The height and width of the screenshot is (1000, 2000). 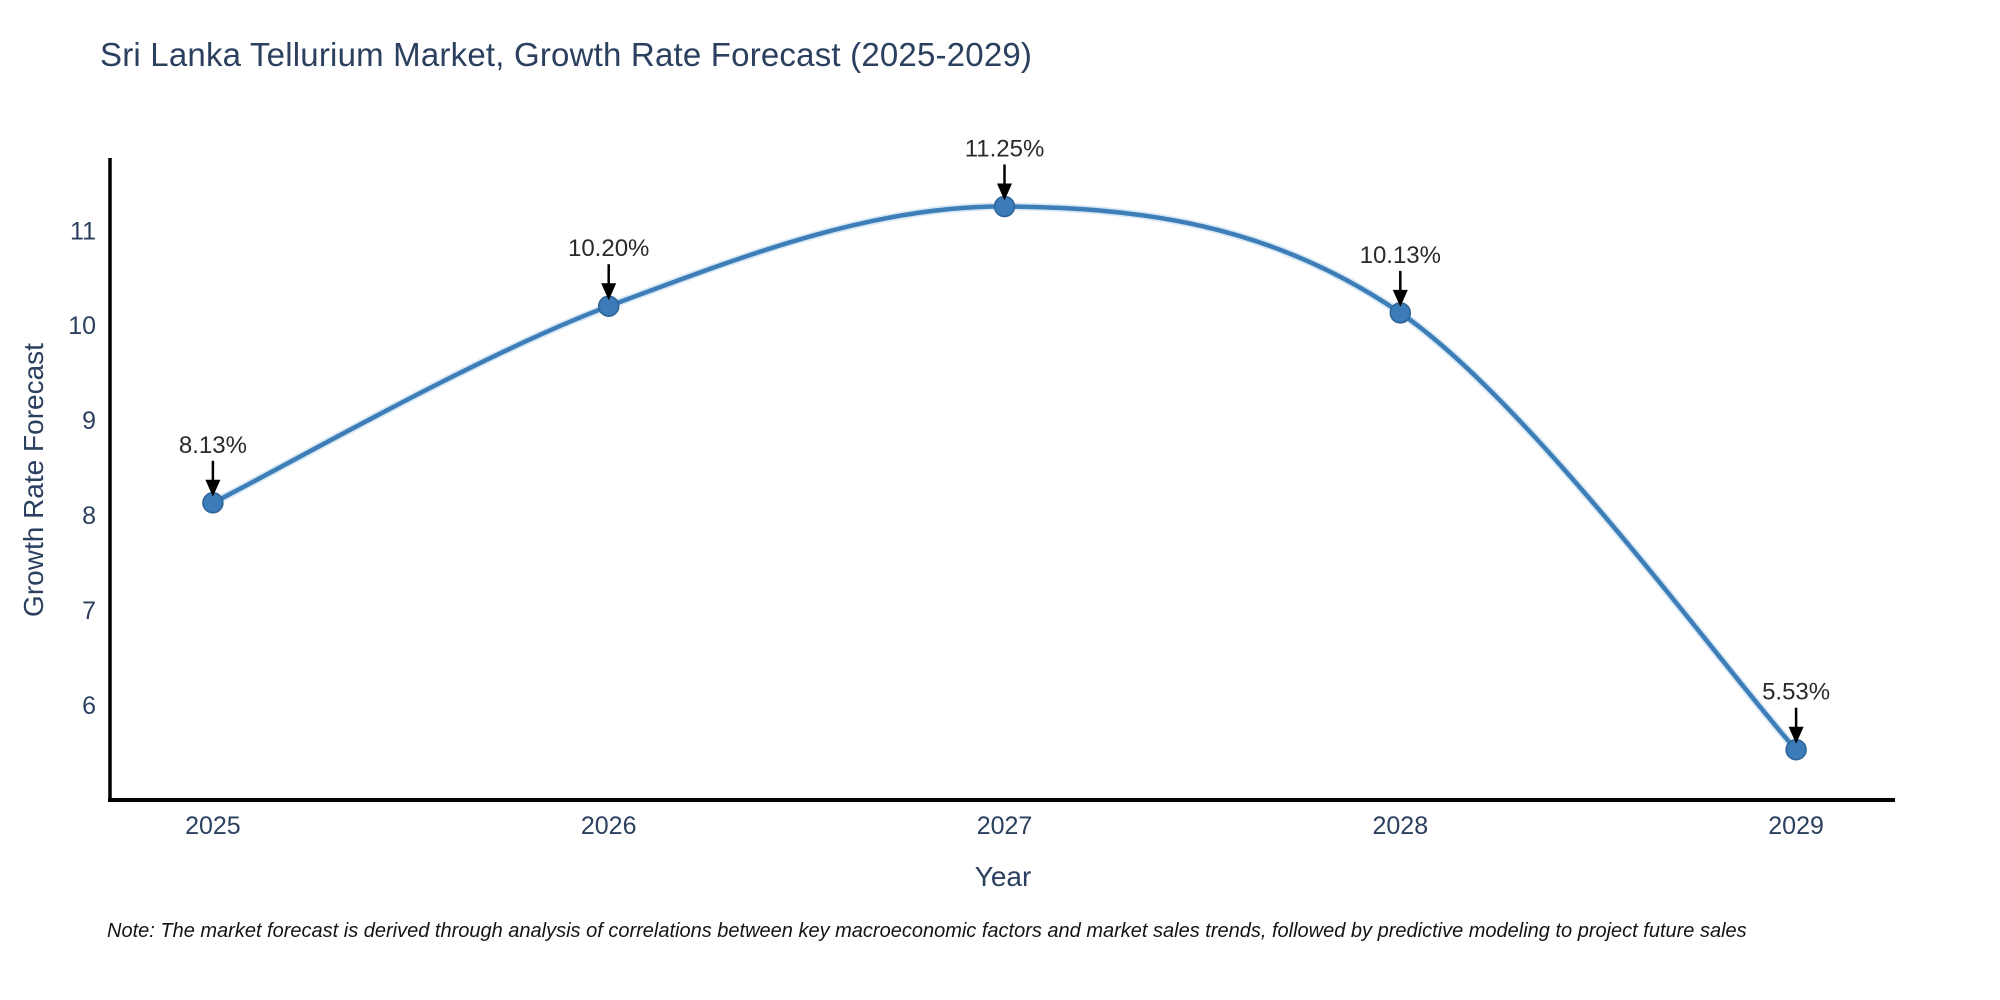 I want to click on x-tick-label: 2029, so click(x=1796, y=826).